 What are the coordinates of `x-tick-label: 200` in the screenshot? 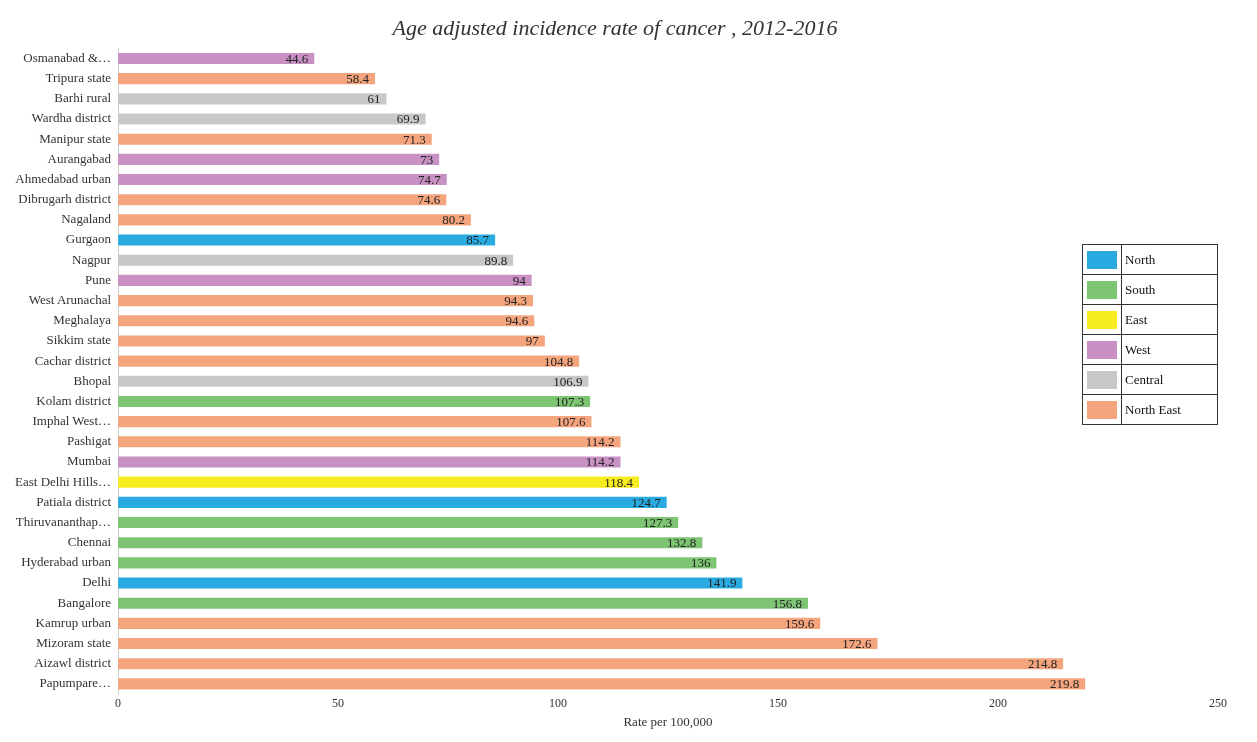 It's located at (998, 703).